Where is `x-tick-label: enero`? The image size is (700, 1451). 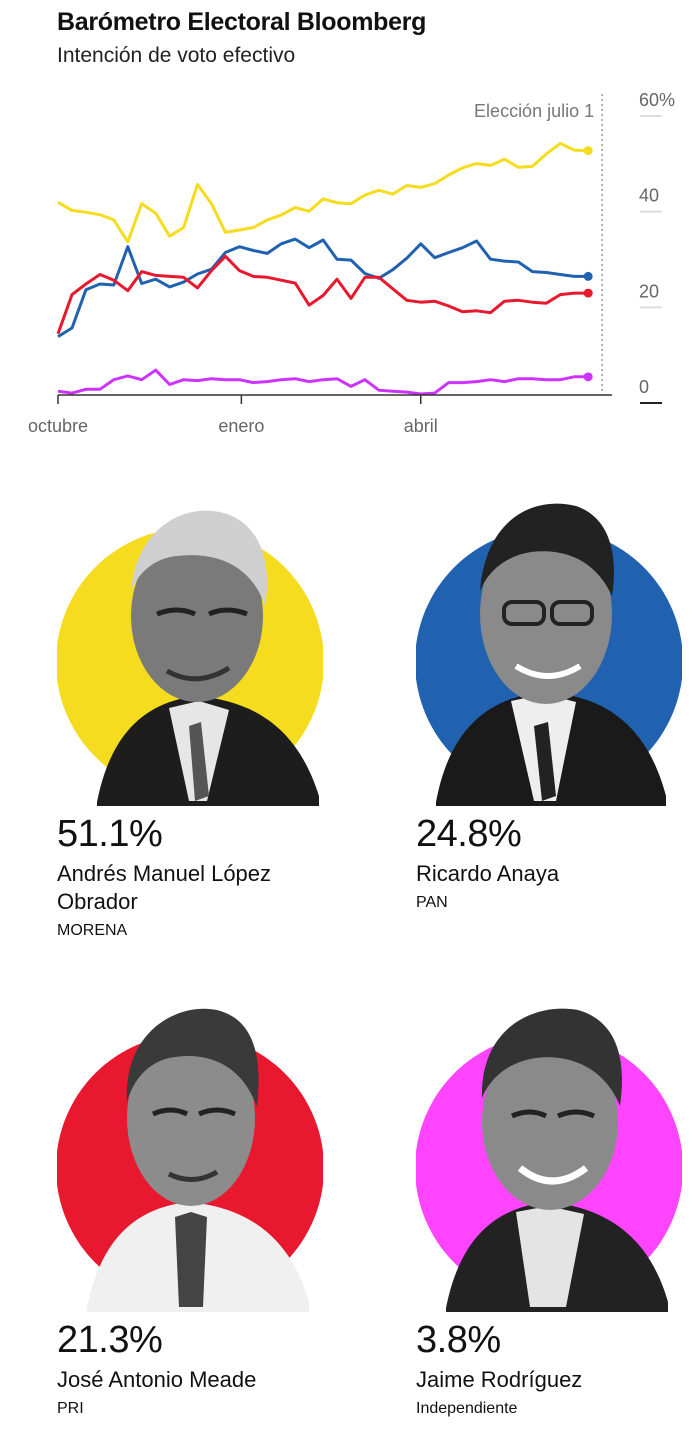 x-tick-label: enero is located at coordinates (241, 426).